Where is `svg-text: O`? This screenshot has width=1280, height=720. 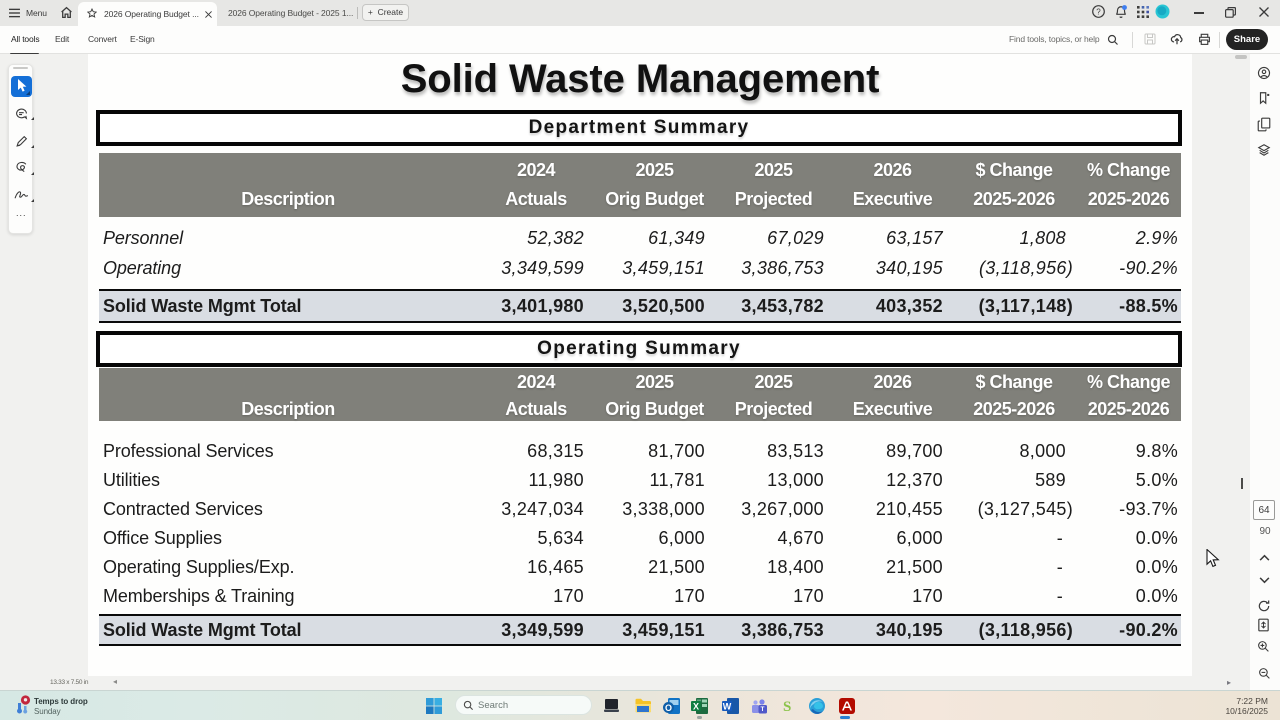
svg-text: O is located at coordinates (668, 708).